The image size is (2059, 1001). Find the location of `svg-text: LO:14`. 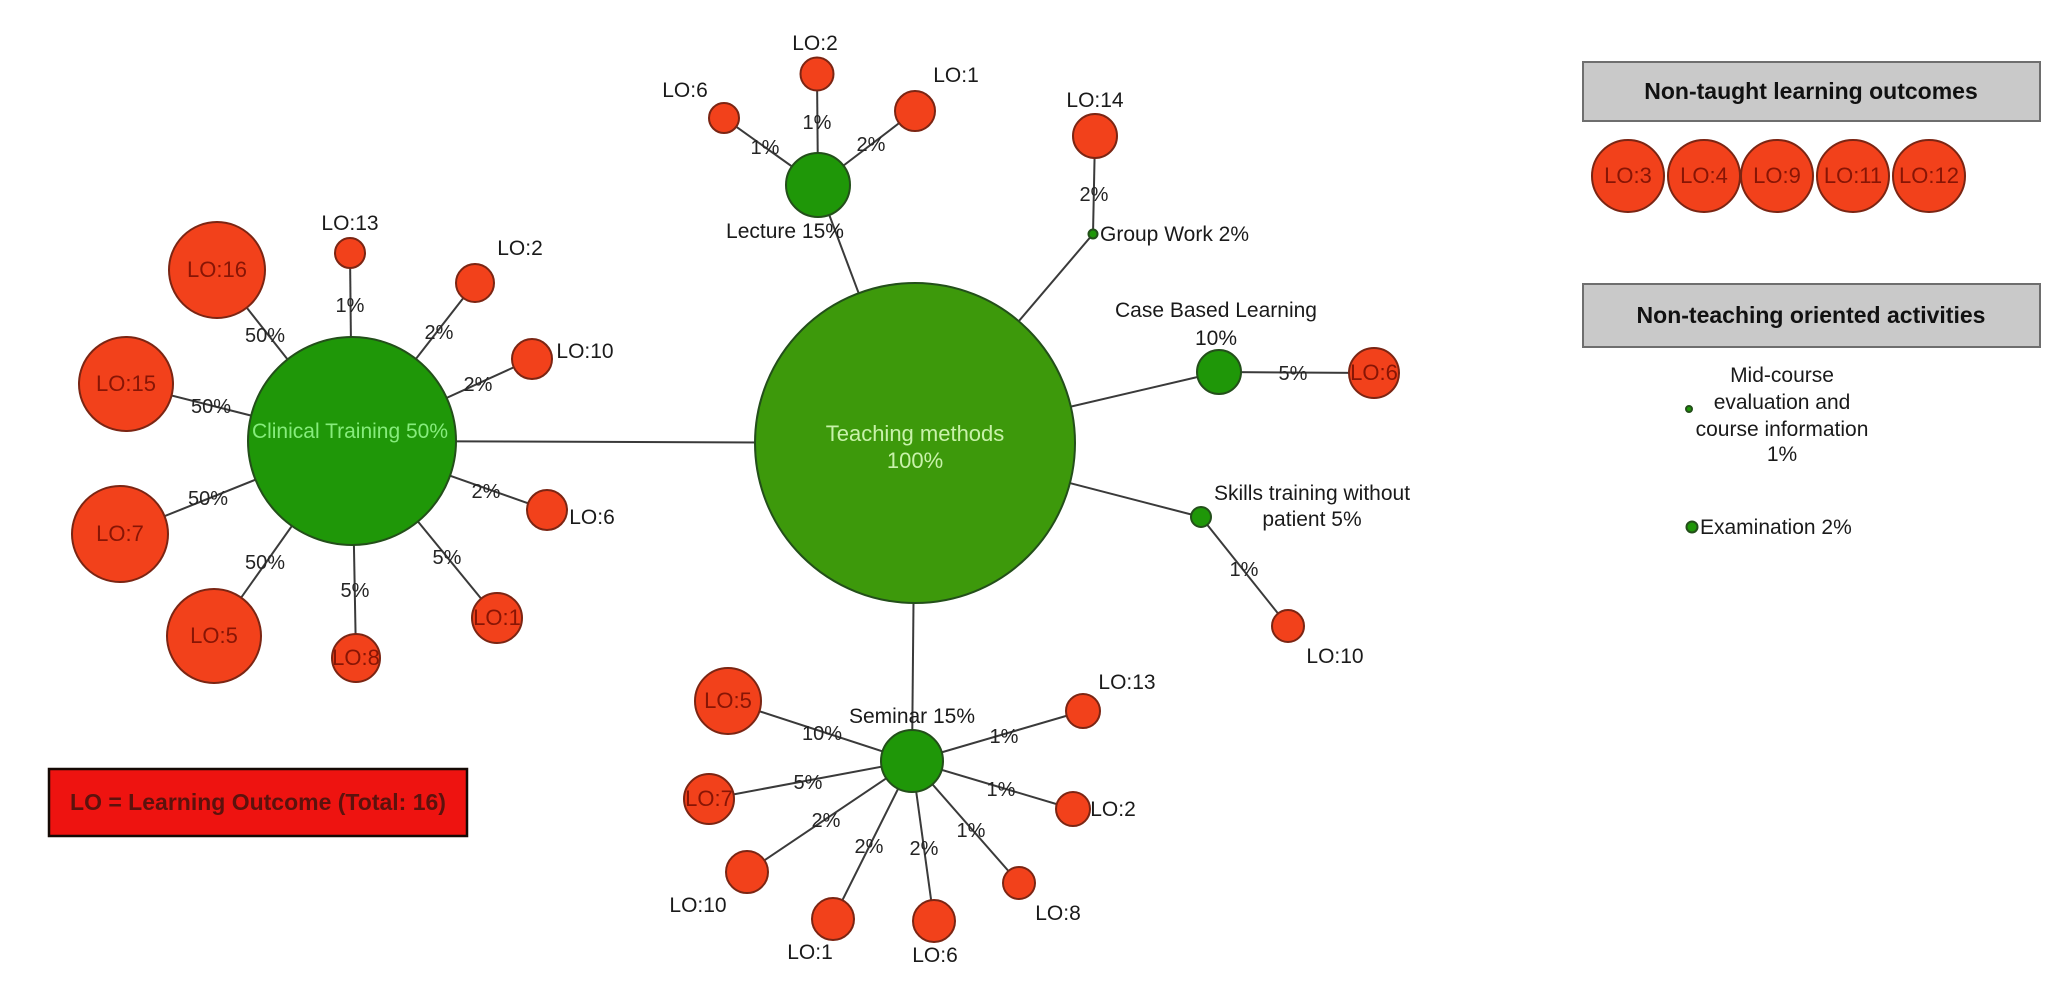

svg-text: LO:14 is located at coordinates (1095, 100).